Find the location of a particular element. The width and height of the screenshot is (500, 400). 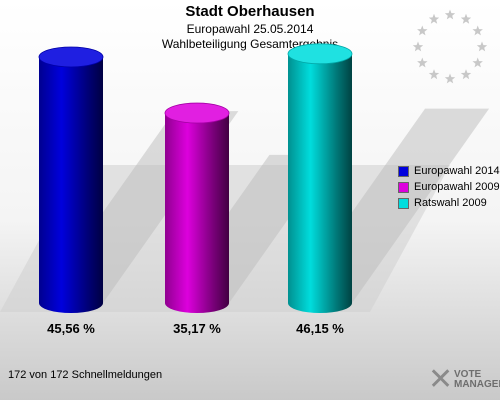

legend-label: Europawahl 2014 is located at coordinates (457, 171).